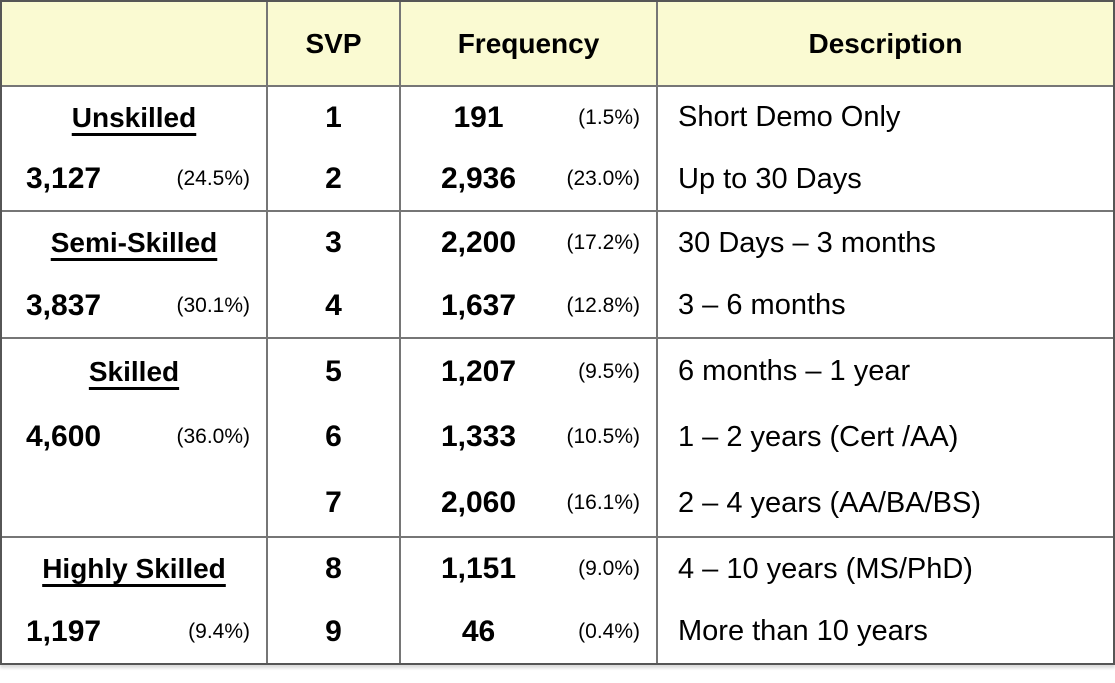  I want to click on frequency-row: 1,151 (9.0%), so click(528, 569).